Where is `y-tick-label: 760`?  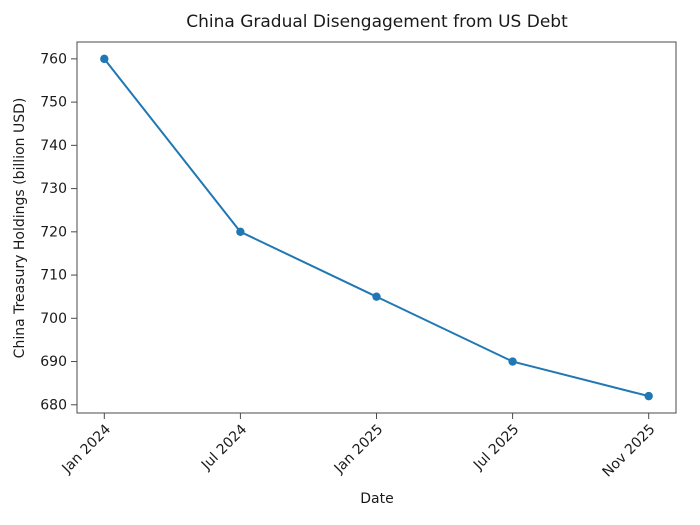 y-tick-label: 760 is located at coordinates (53, 59).